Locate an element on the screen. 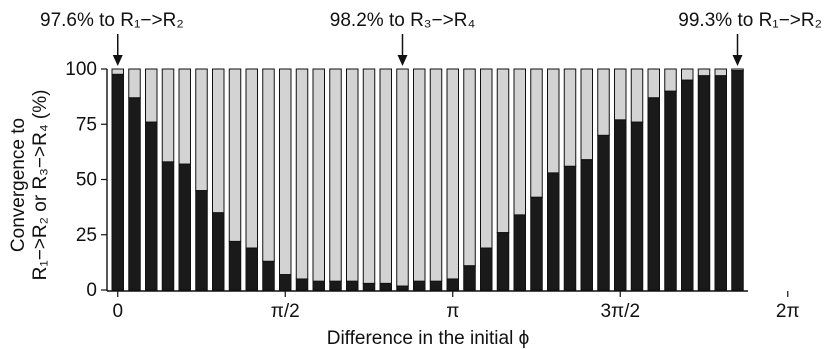  annotation-label: 97.6% to R₁−>R₂ is located at coordinates (112, 20).